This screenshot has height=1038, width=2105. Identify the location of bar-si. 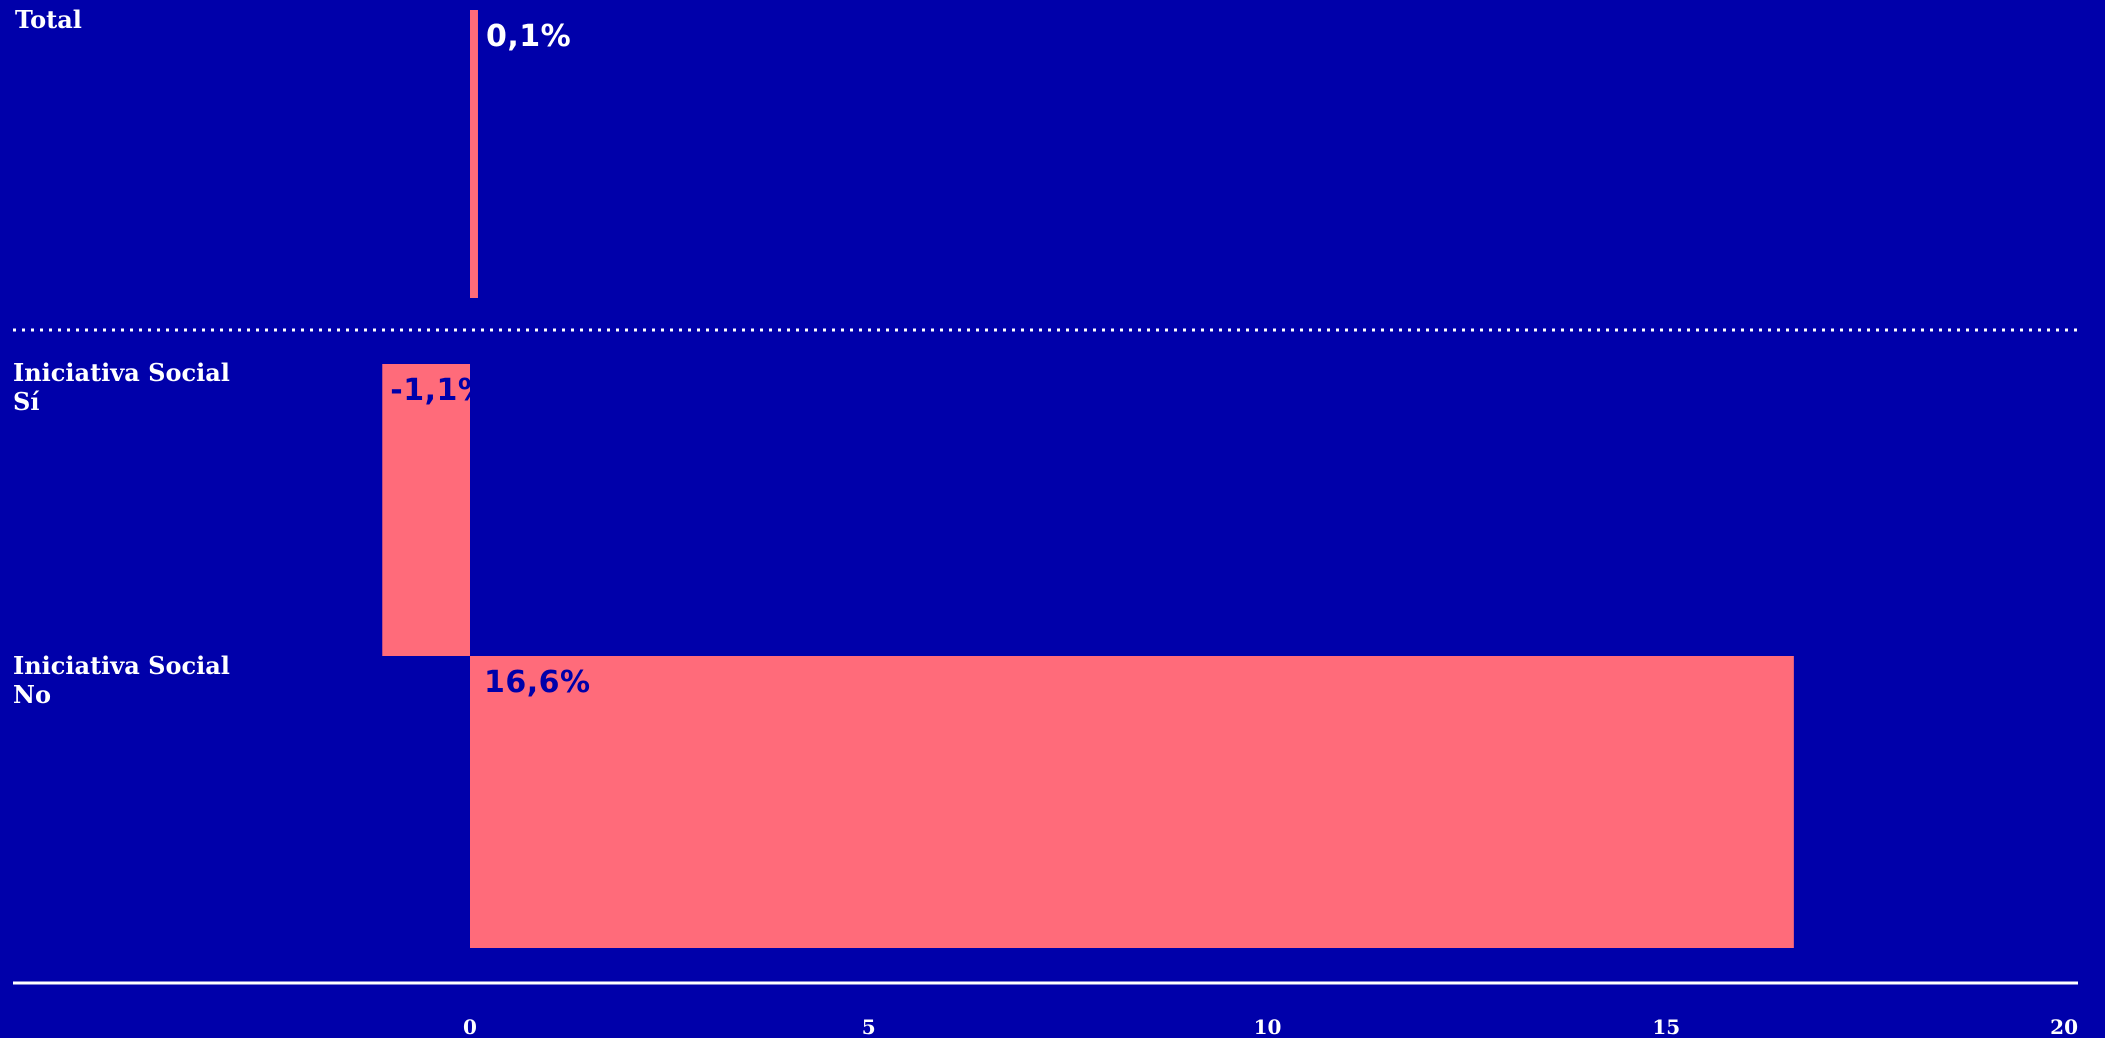
(426, 510).